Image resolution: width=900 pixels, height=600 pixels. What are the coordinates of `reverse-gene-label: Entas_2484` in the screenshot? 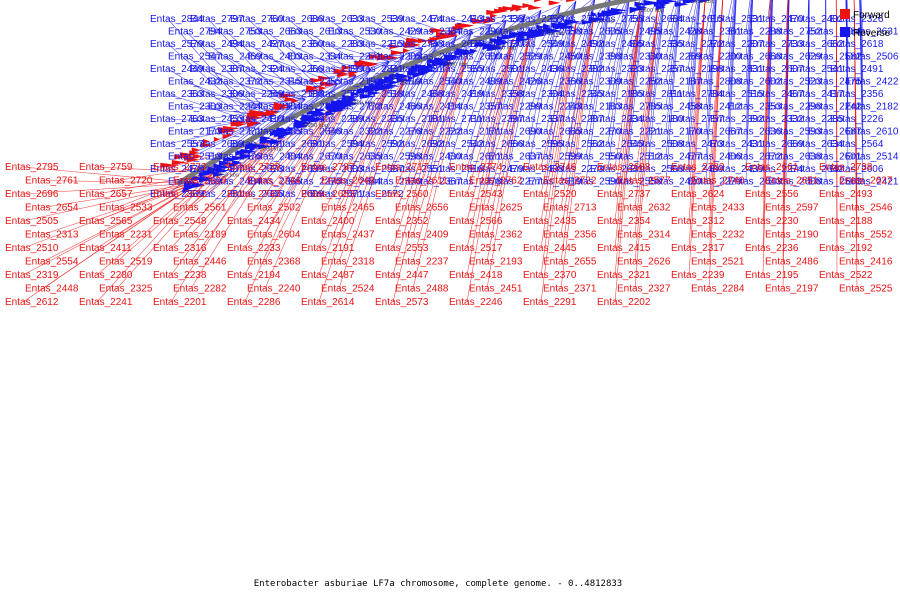 It's located at (235, 182).